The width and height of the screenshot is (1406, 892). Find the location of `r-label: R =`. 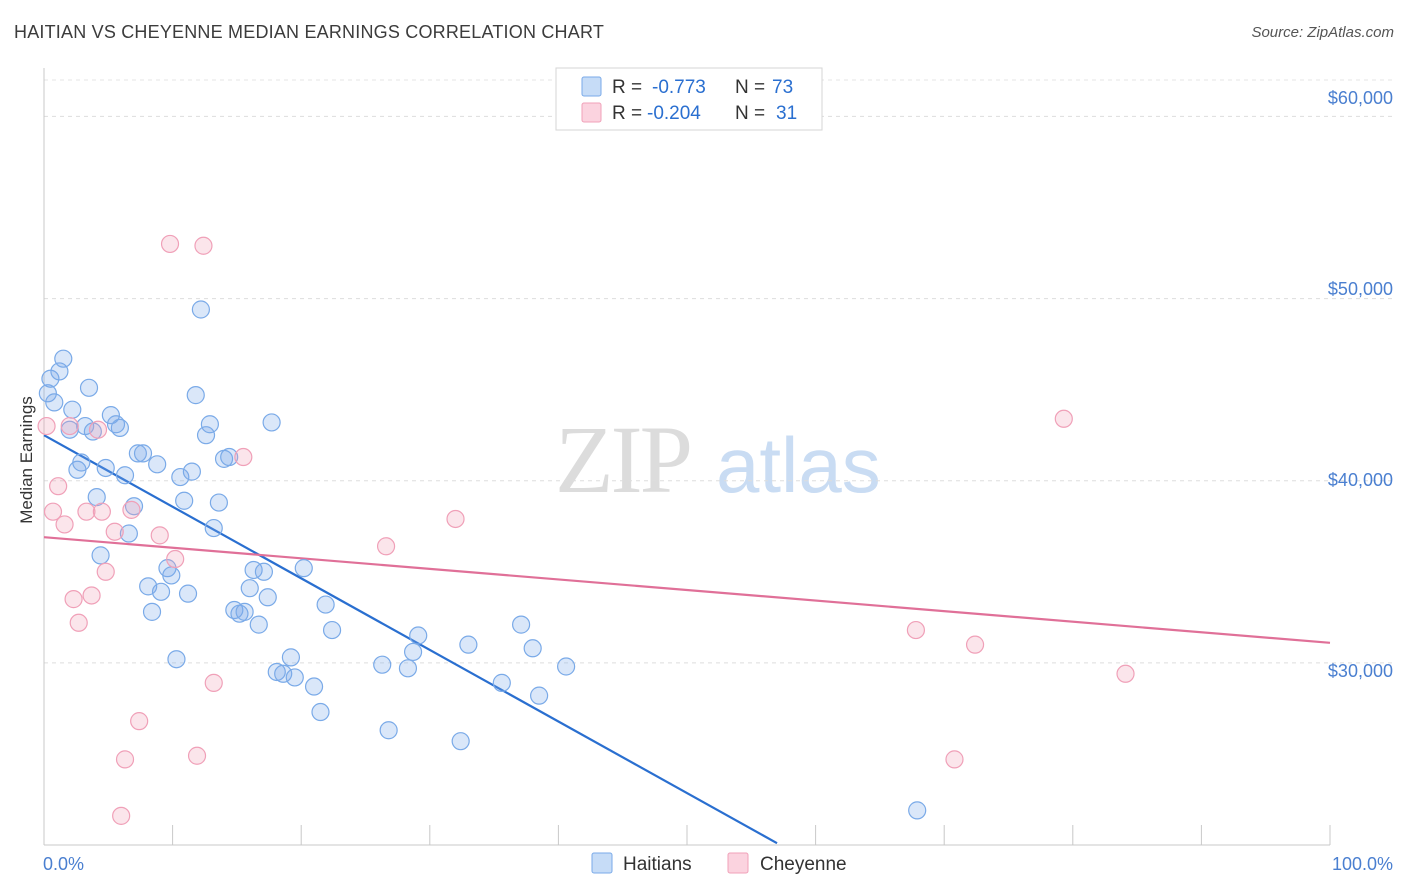

r-label: R = is located at coordinates (627, 87).